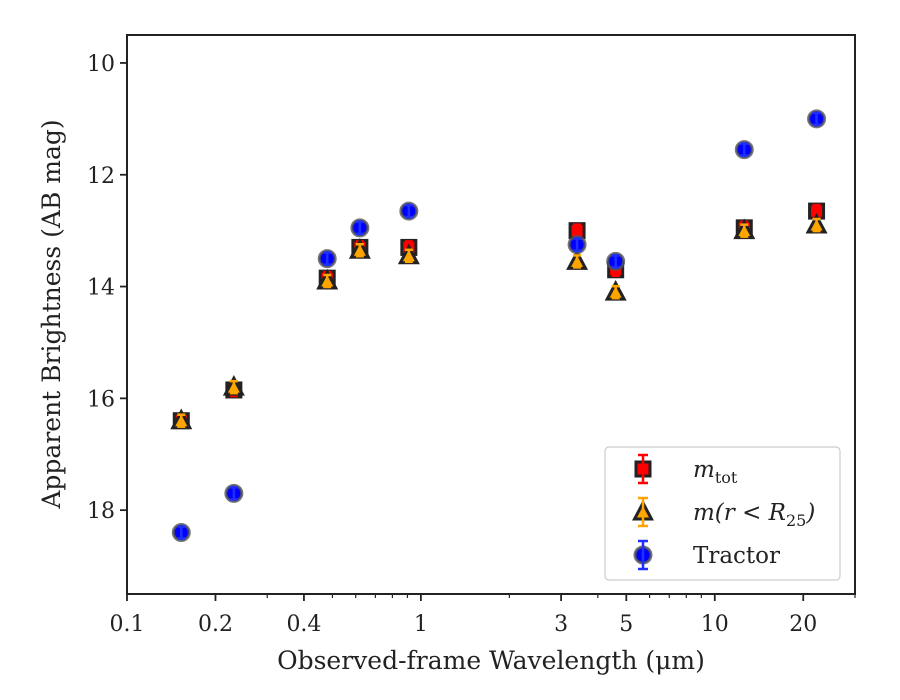 The image size is (900, 700). Describe the element at coordinates (303, 624) in the screenshot. I see `x-tick-label: 0.4` at that location.